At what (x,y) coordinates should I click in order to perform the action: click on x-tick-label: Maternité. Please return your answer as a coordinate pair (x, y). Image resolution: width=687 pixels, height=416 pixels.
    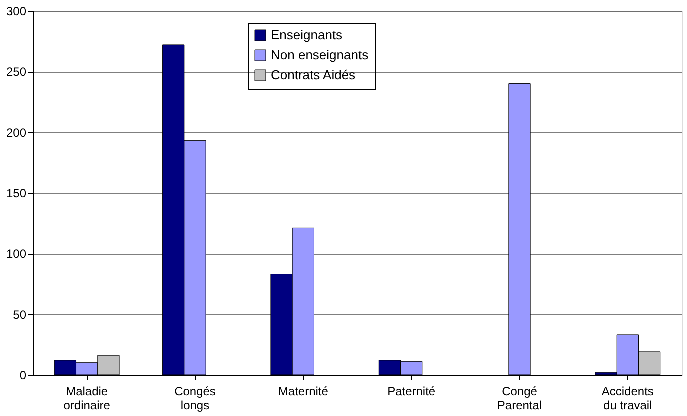
    Looking at the image, I should click on (303, 391).